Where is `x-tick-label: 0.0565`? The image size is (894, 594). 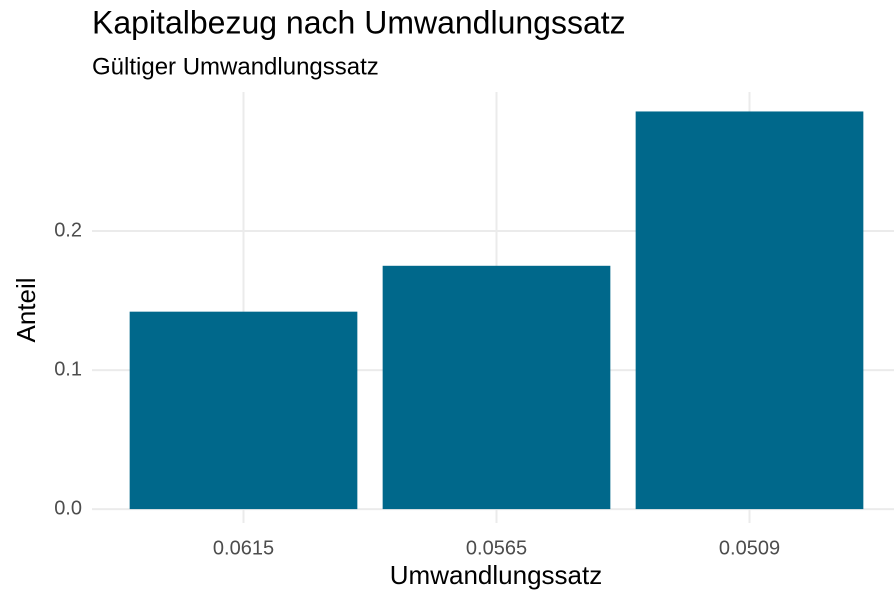 x-tick-label: 0.0565 is located at coordinates (496, 548).